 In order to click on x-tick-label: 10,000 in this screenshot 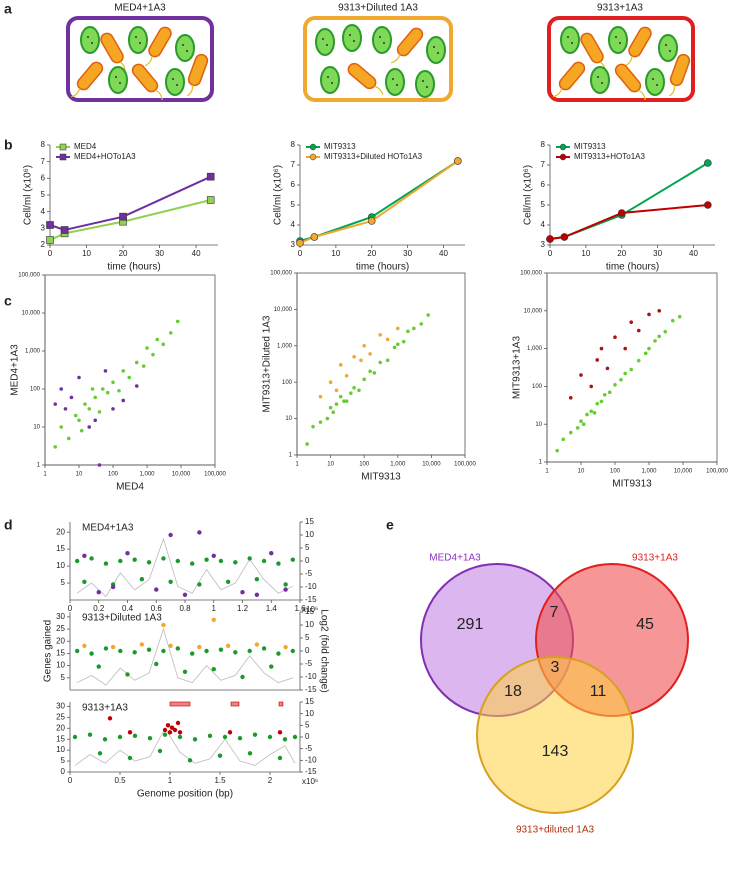, I will do `click(181, 475)`.